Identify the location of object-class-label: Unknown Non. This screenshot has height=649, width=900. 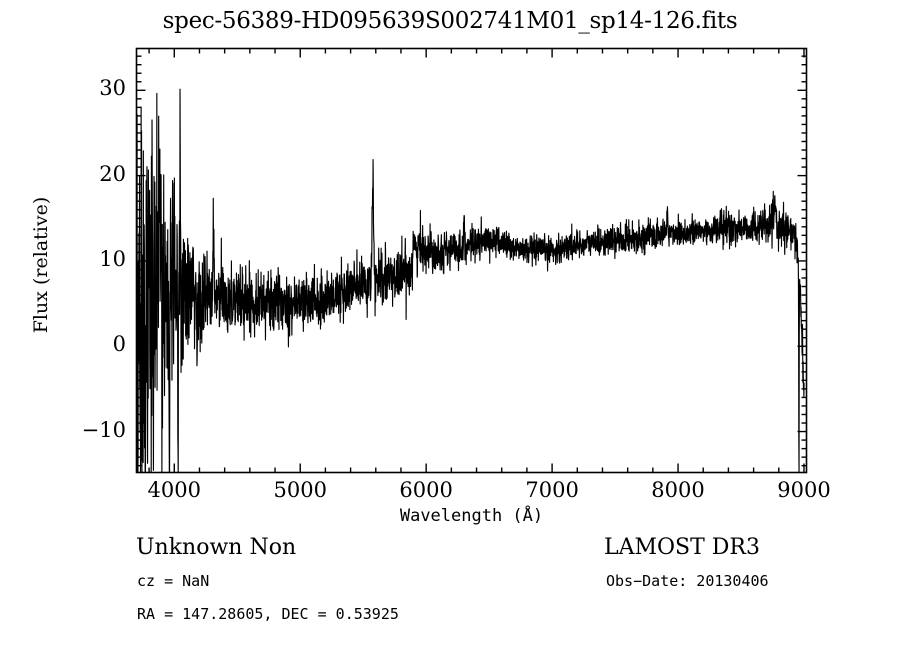
(216, 547).